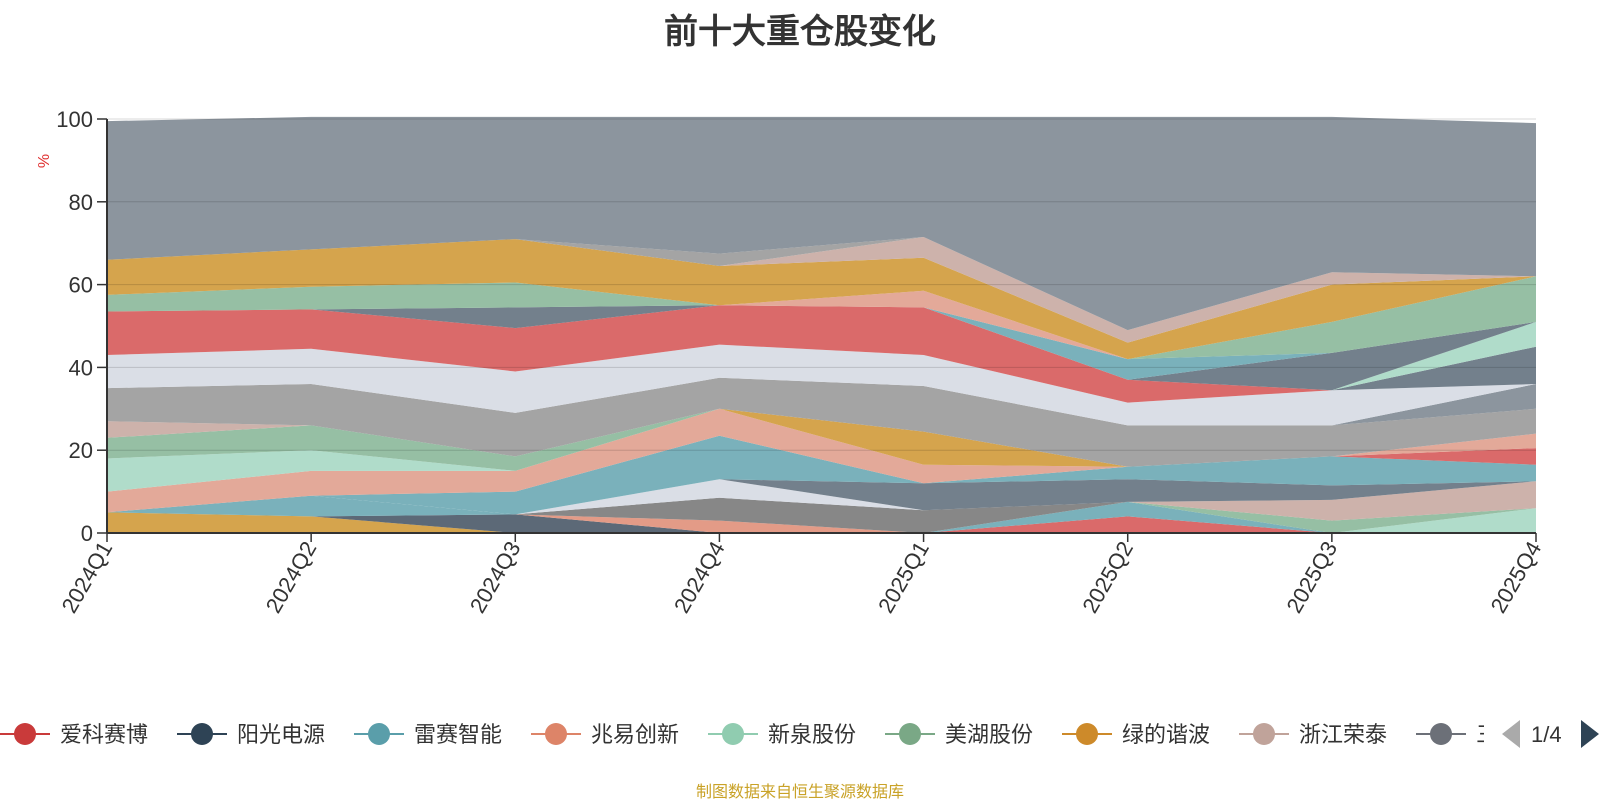 The image size is (1600, 802). What do you see at coordinates (495, 577) in the screenshot?
I see `x-tick-label: 2024Q3` at bounding box center [495, 577].